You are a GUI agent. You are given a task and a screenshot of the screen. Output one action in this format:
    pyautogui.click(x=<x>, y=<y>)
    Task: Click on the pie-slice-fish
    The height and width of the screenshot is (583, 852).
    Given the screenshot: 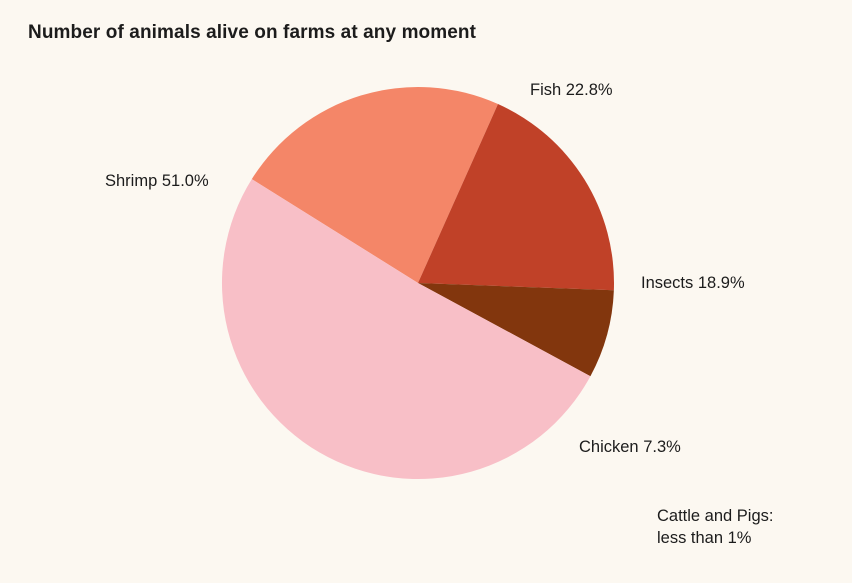 What is the action you would take?
    pyautogui.click(x=374, y=185)
    